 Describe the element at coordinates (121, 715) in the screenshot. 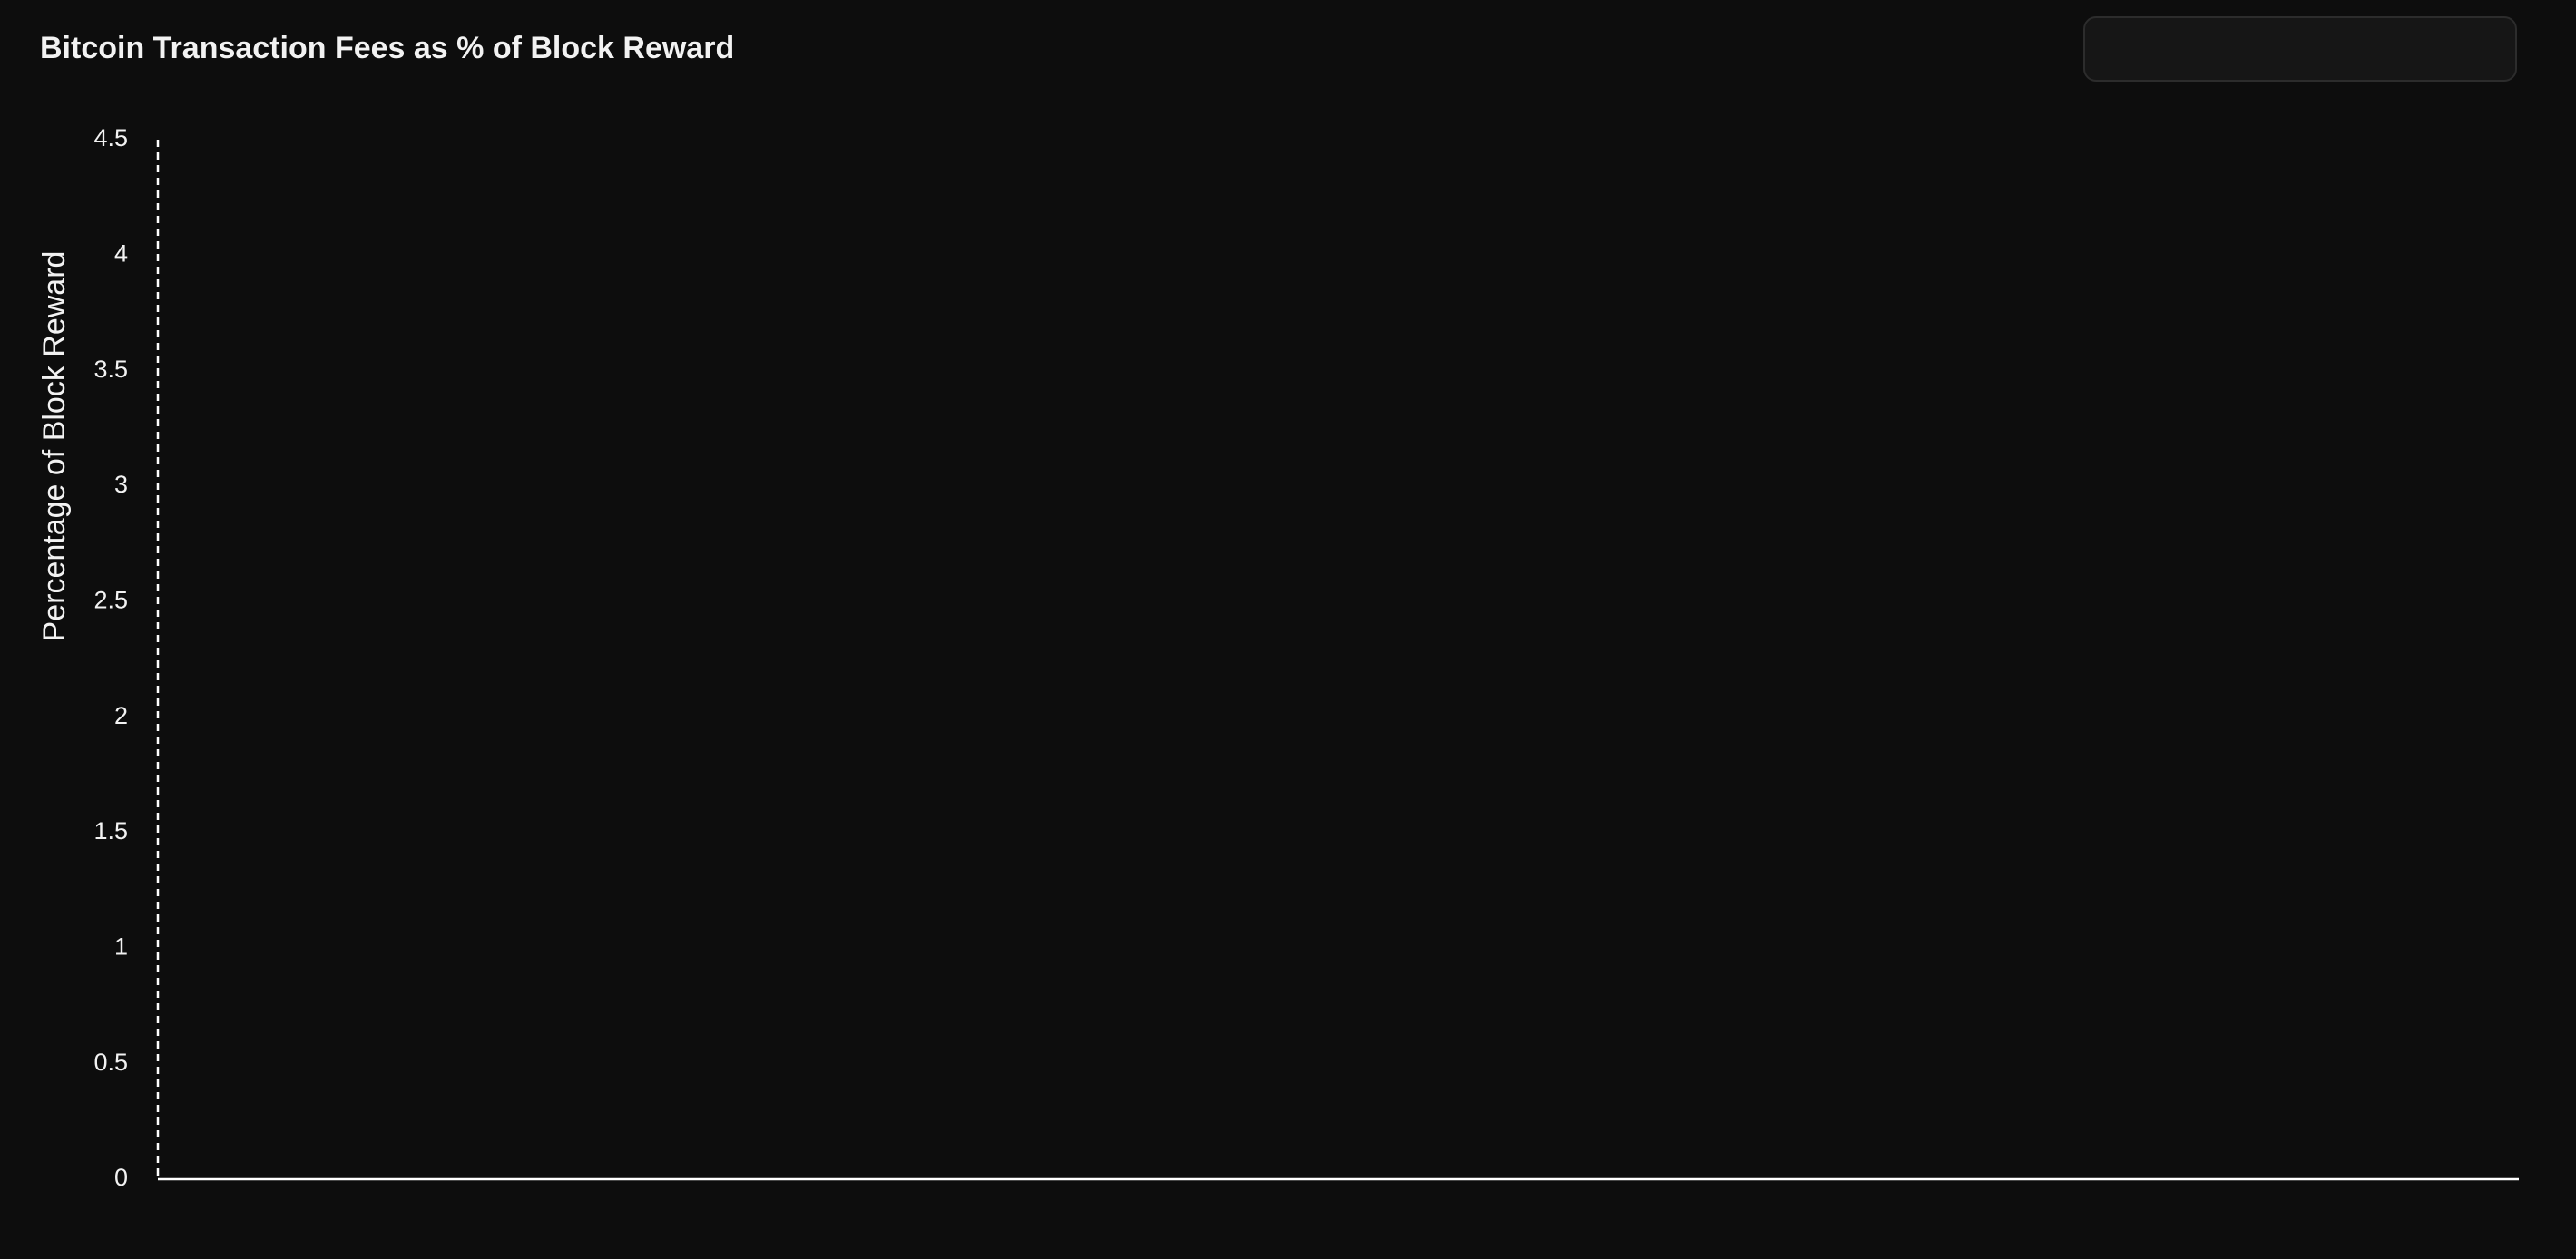

I see `y-tick-label: 2` at that location.